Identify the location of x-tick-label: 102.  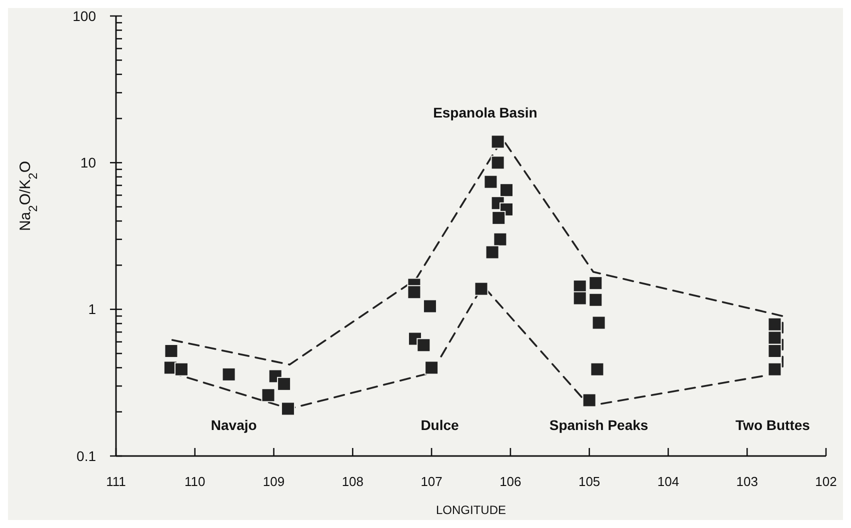
(826, 481).